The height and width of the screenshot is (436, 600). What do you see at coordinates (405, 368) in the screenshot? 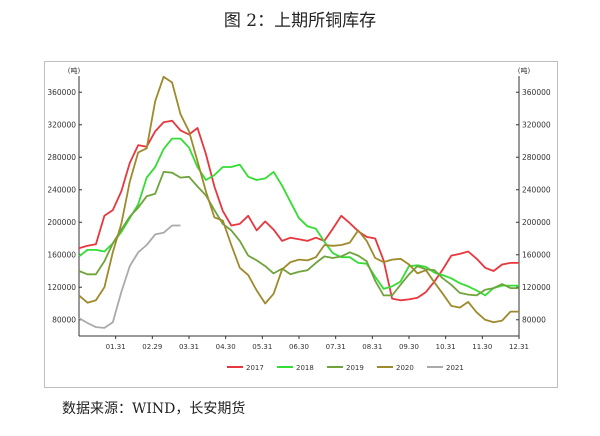
I see `legend-label-2020: 2020` at bounding box center [405, 368].